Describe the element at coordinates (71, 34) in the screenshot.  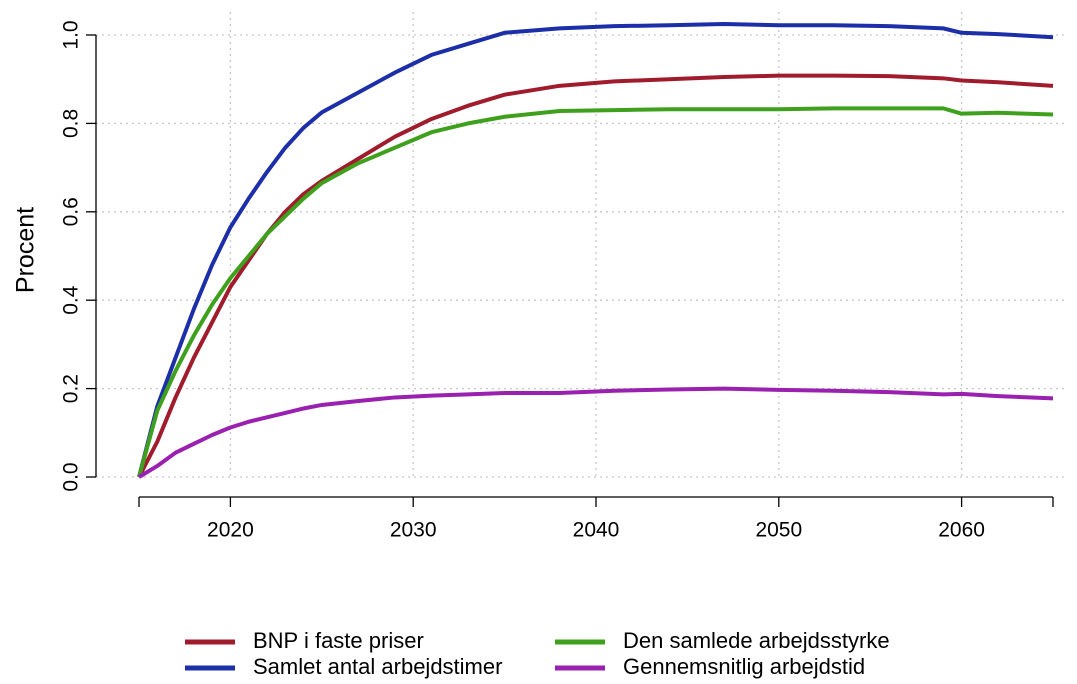
I see `y-tick-label: 1.0` at that location.